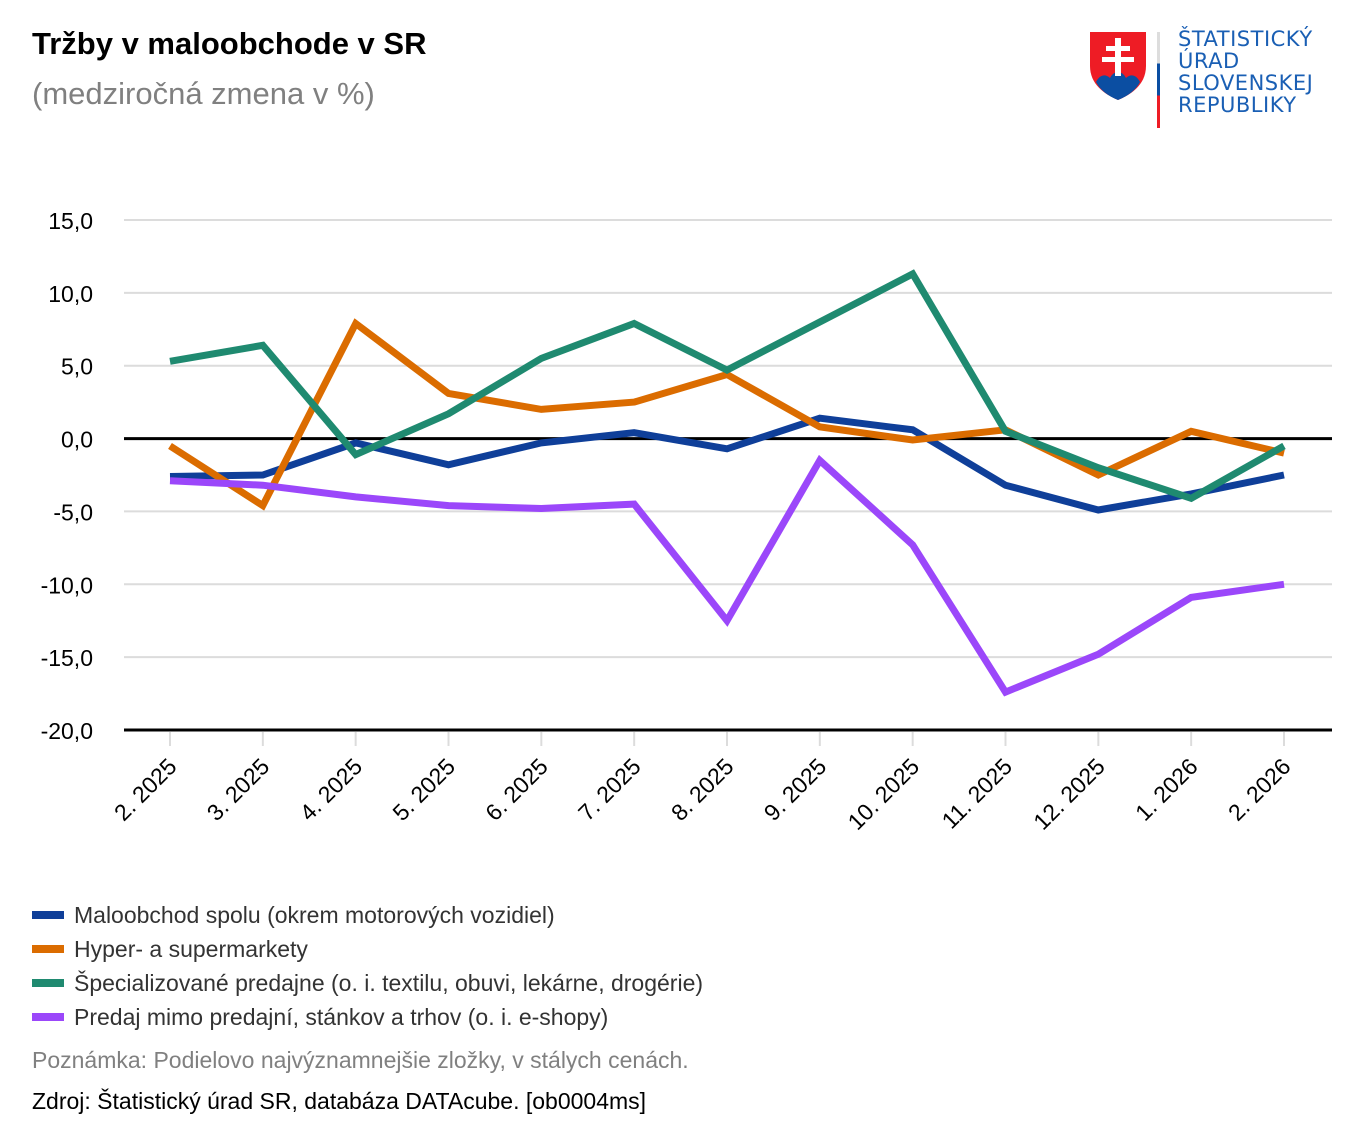 The image size is (1362, 1140). I want to click on y-tick-label: 5,0, so click(77, 367).